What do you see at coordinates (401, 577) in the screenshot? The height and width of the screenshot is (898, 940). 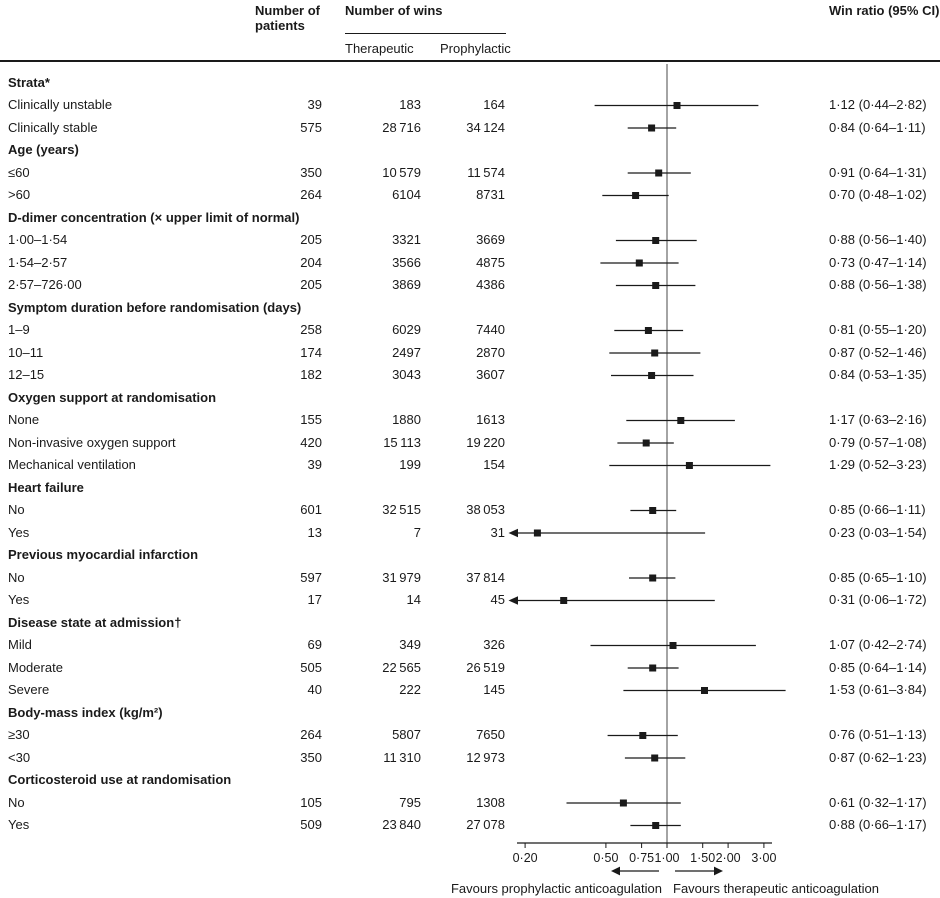 I see `therapeutic-wins-value: 31 979` at bounding box center [401, 577].